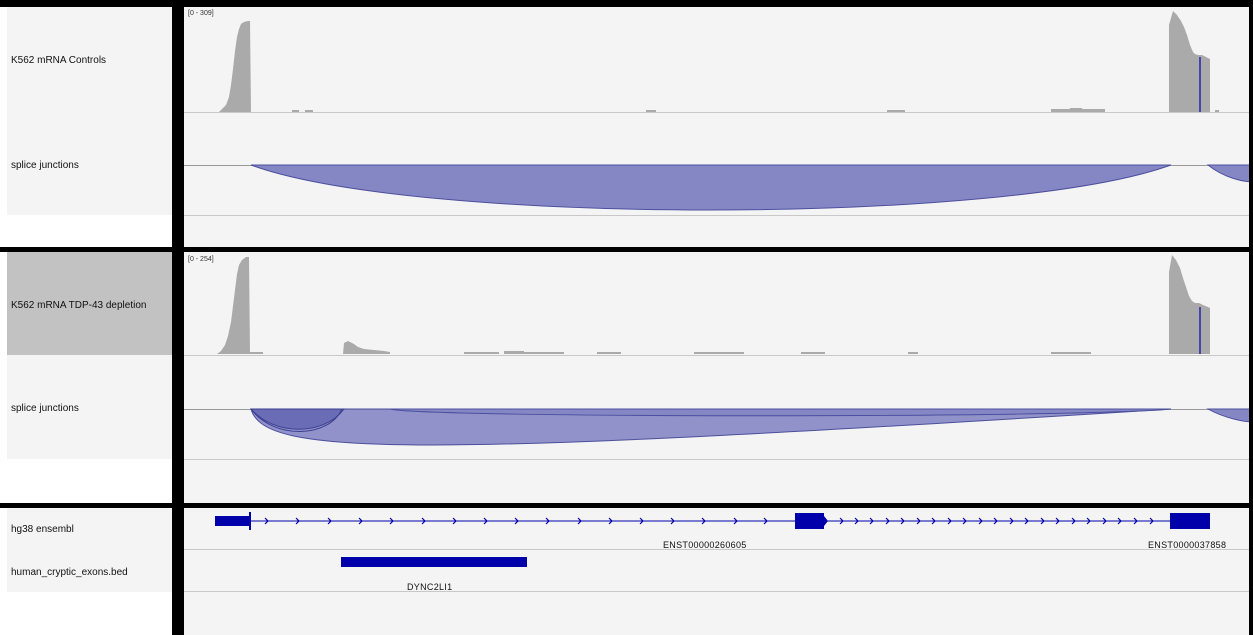 Image resolution: width=1253 pixels, height=635 pixels. Describe the element at coordinates (79, 305) in the screenshot. I see `coverage-track-name: K562 mRNA TDP-43 depletion` at that location.